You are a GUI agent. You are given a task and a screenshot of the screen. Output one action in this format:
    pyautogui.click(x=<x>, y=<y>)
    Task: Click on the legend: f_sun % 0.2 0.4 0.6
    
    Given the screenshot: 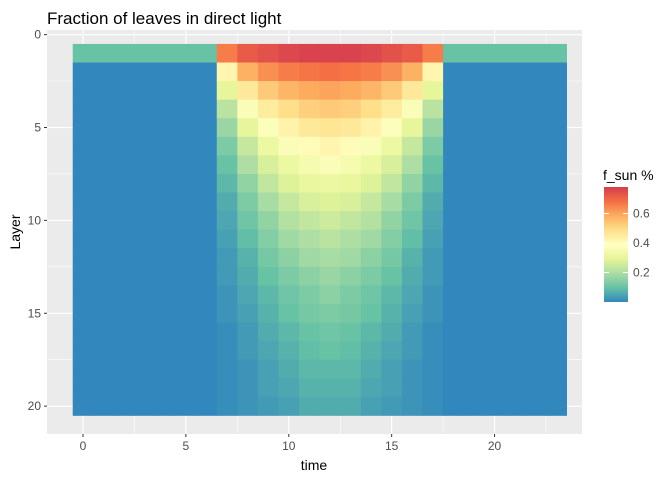 What is the action you would take?
    pyautogui.click(x=628, y=234)
    